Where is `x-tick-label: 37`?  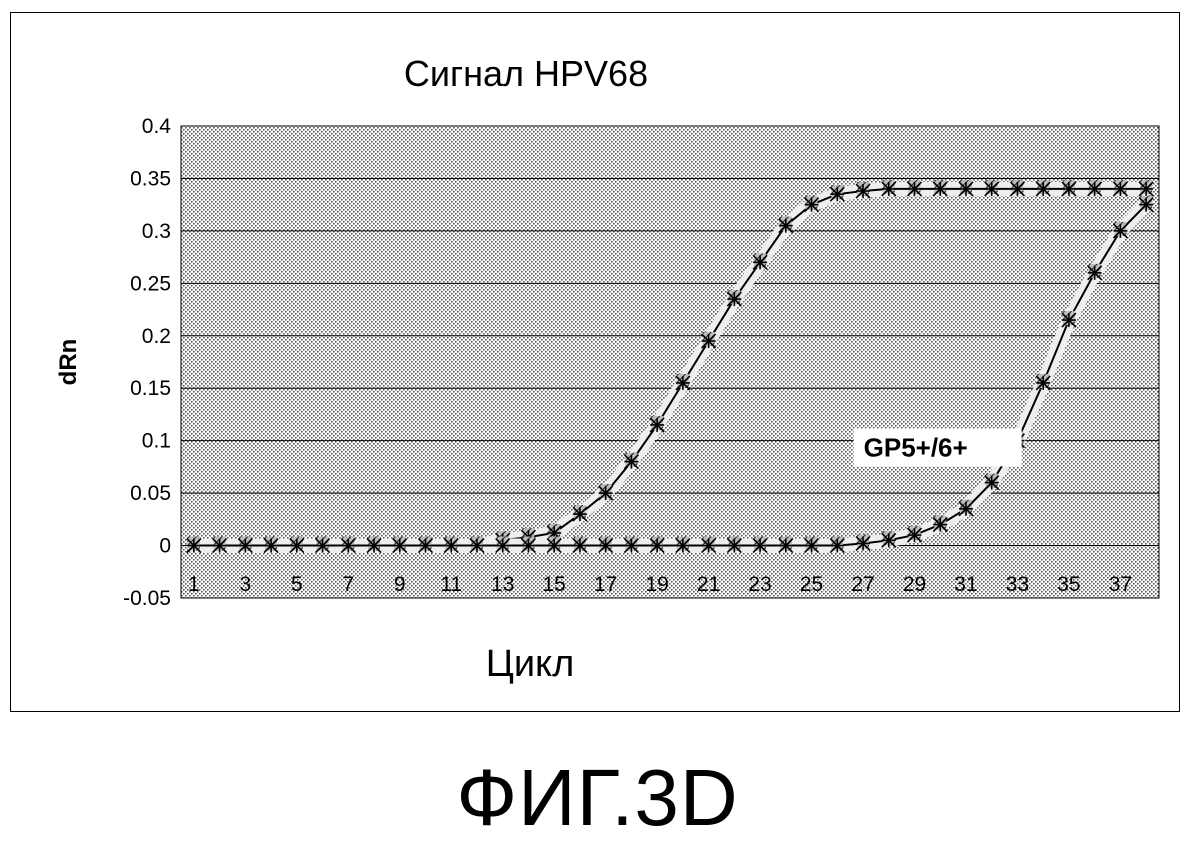 x-tick-label: 37 is located at coordinates (1120, 584).